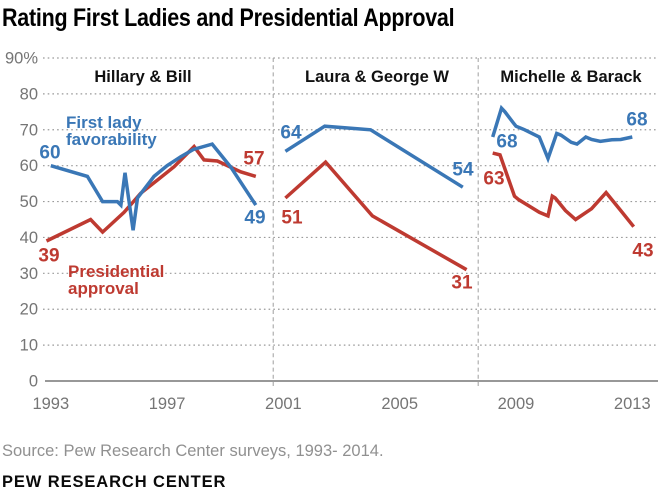  What do you see at coordinates (283, 404) in the screenshot?
I see `x-axis-label-2001: 2001` at bounding box center [283, 404].